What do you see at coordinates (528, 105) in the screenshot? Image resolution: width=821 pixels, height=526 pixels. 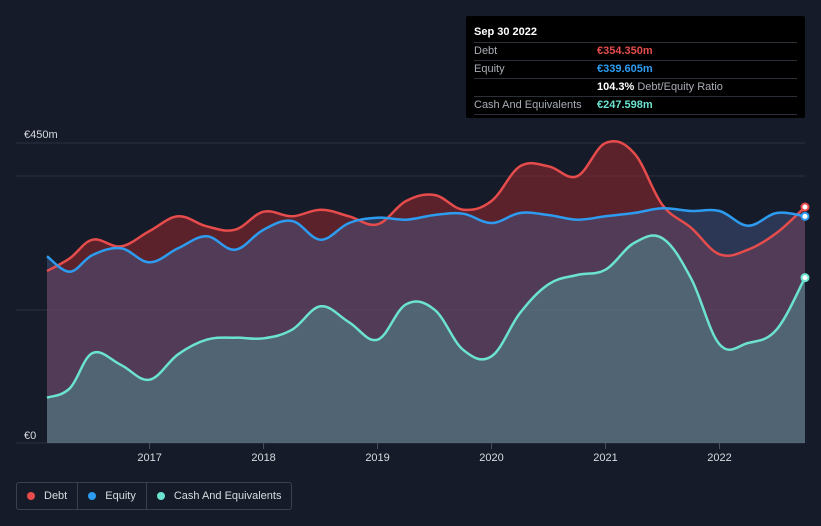 I see `tooltip-cash-label: Cash And Equivalents` at bounding box center [528, 105].